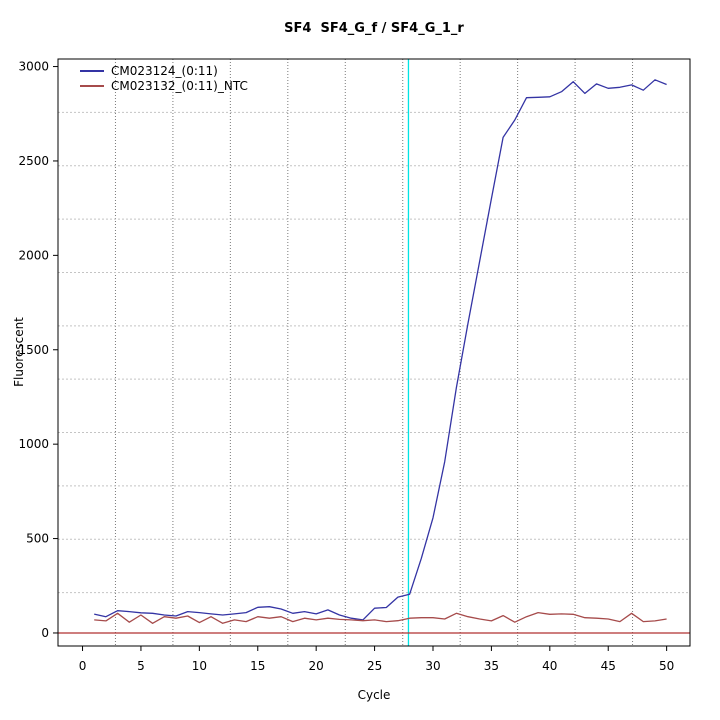 This screenshot has width=720, height=720. I want to click on legend-label: CM023132_(0:11)_NTC, so click(179, 85).